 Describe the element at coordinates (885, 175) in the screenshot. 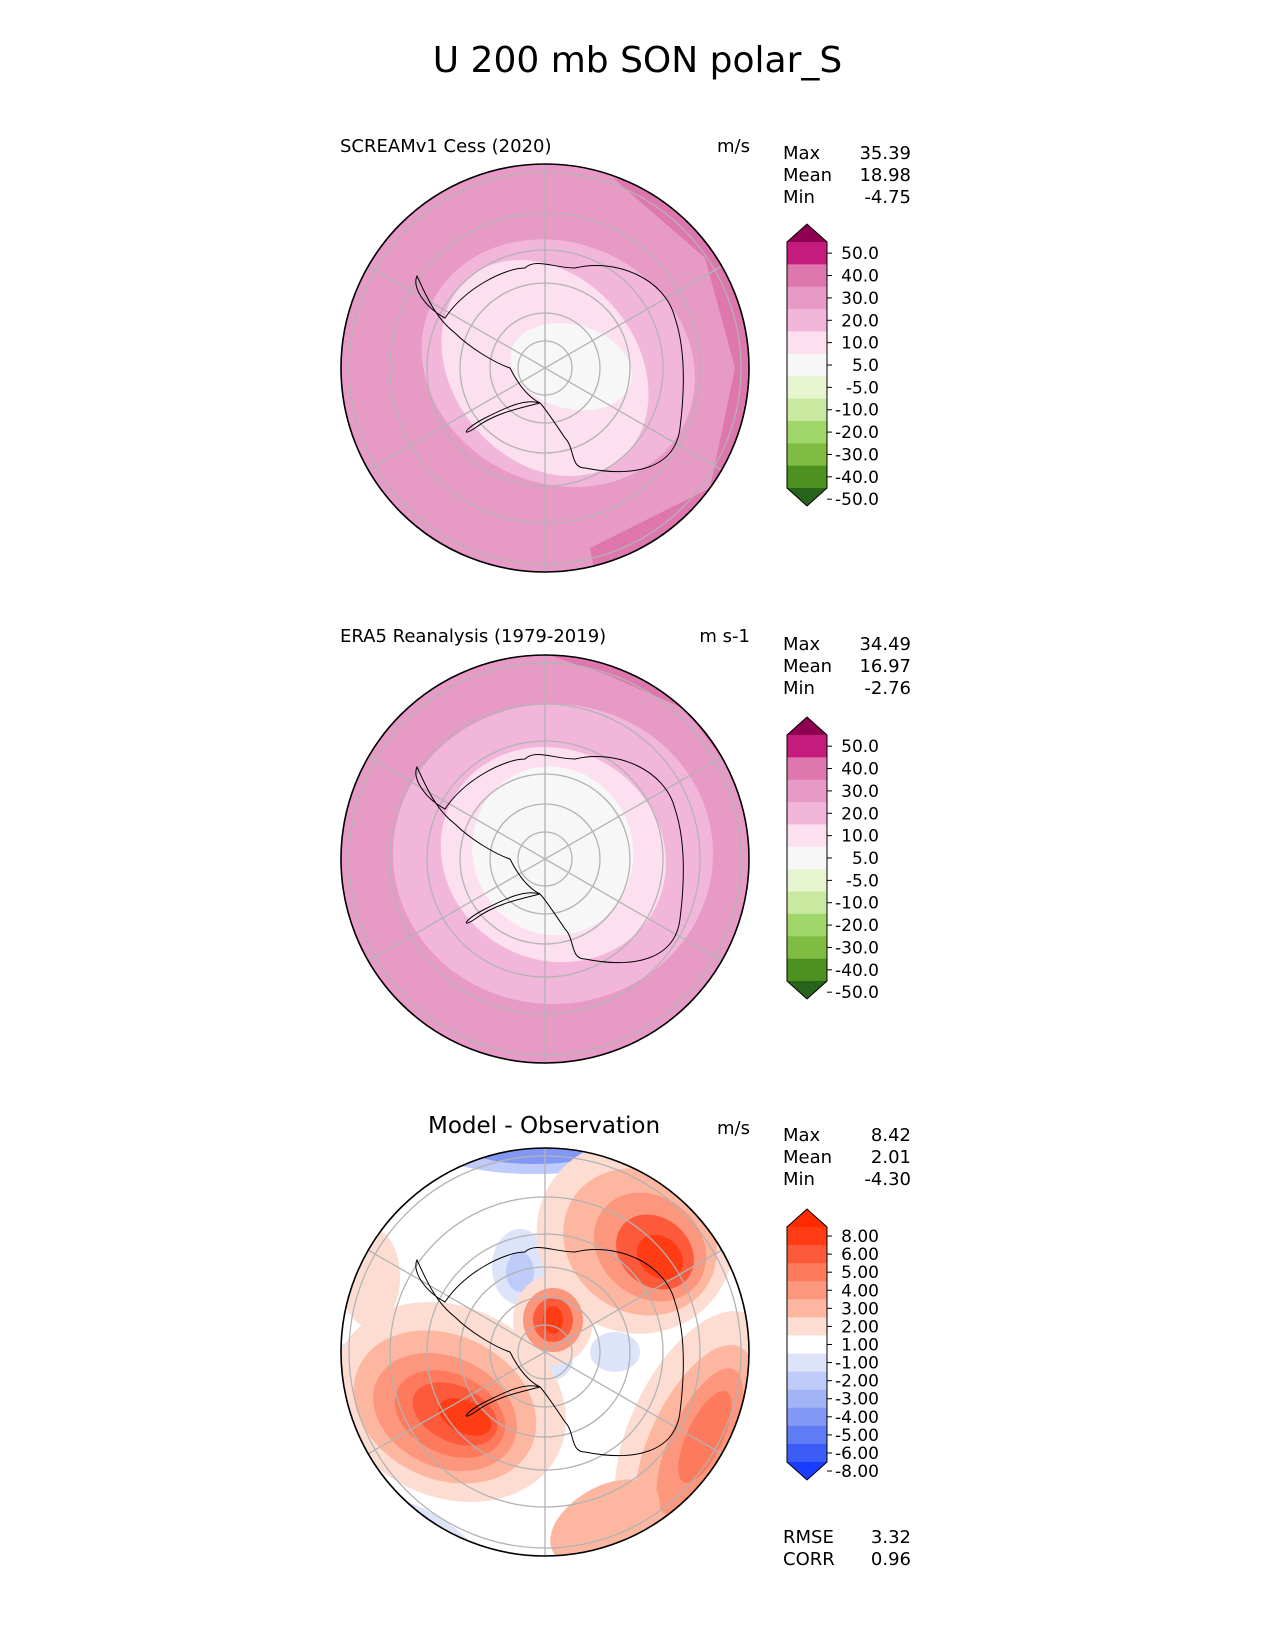

I see `stat-mean-value: 18.98` at that location.